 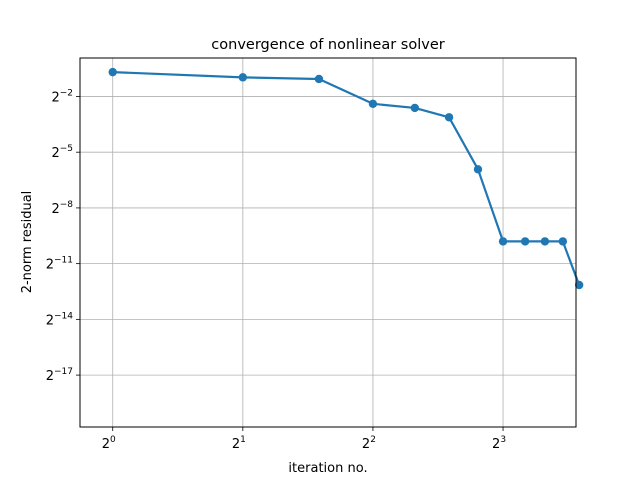 I want to click on y-tick-label: 2−11, so click(x=59, y=264).